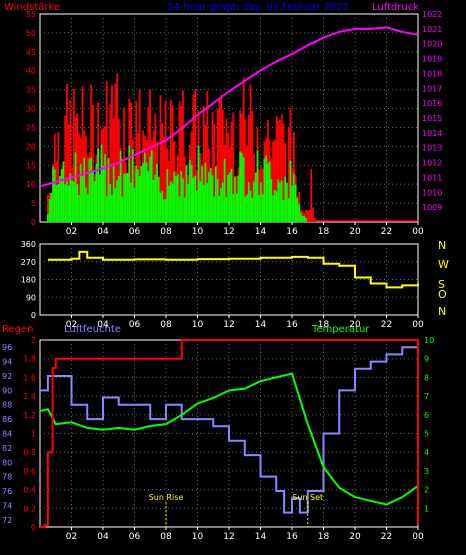 The width and height of the screenshot is (466, 555). Describe the element at coordinates (31, 90) in the screenshot. I see `y-left-tick-label: 35` at that location.